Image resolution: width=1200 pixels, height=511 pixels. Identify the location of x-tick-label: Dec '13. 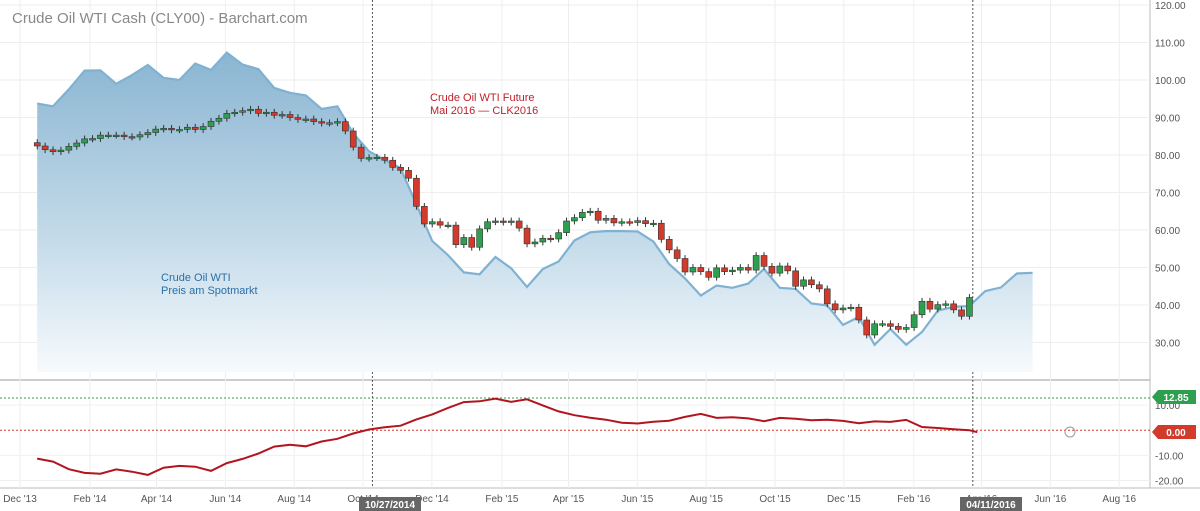
(20, 499).